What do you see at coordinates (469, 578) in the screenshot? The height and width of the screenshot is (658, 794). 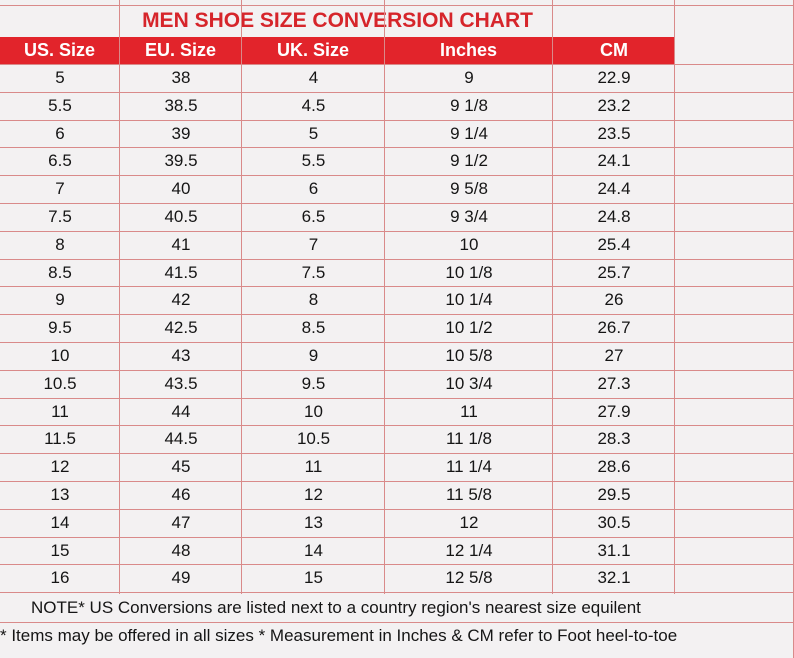 I see `table-cell: 12 5/8` at bounding box center [469, 578].